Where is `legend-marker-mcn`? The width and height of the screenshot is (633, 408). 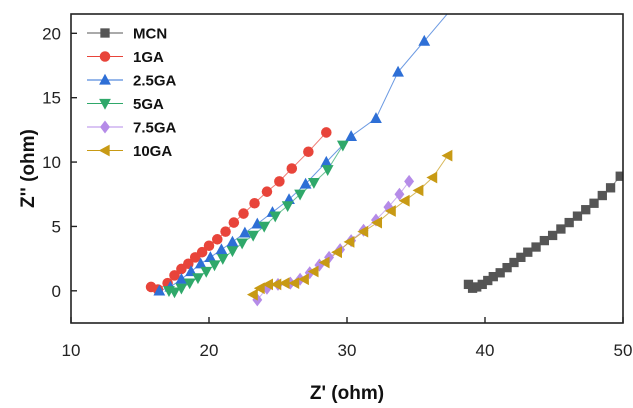
legend-marker-mcn is located at coordinates (105, 33).